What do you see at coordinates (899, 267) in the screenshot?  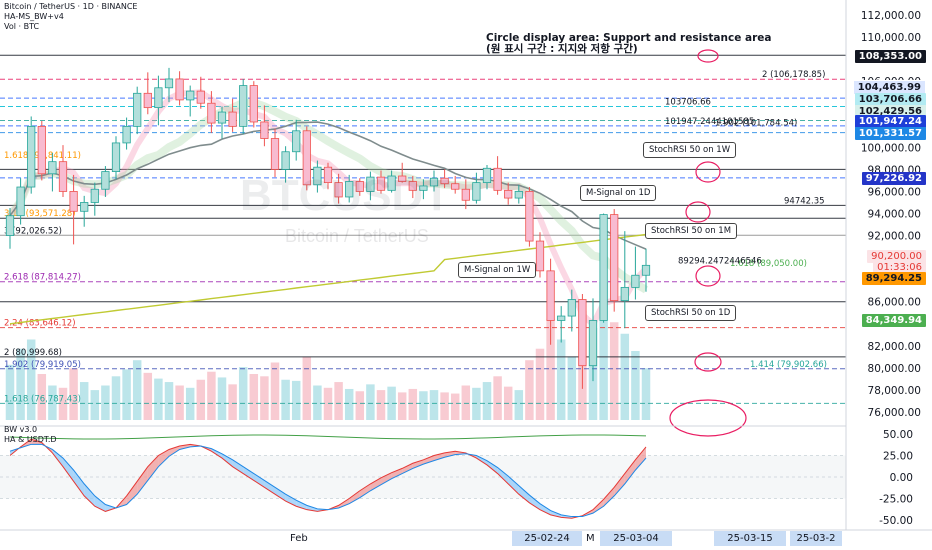 I see `price-tag-countdown: 01:33:06` at bounding box center [899, 267].